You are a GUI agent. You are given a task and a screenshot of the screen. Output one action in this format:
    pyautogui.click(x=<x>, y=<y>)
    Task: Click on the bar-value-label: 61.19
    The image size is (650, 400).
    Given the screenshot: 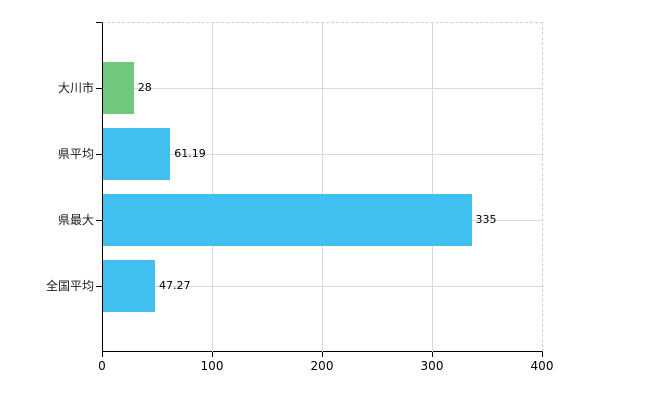 What is the action you would take?
    pyautogui.click(x=190, y=153)
    